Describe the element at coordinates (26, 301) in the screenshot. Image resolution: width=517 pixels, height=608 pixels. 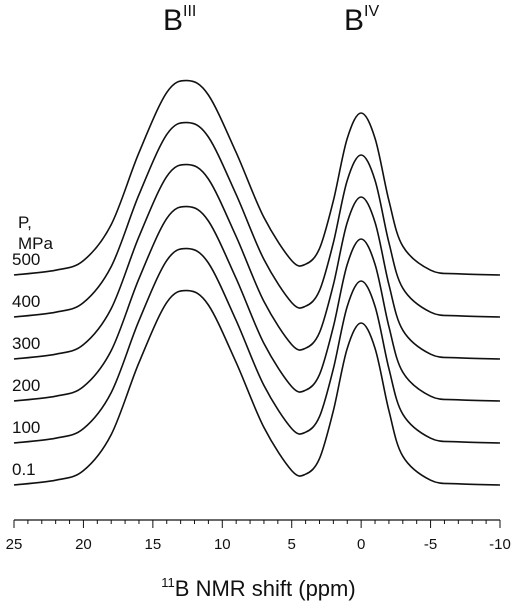
I see `pressure-label-400: 400` at that location.